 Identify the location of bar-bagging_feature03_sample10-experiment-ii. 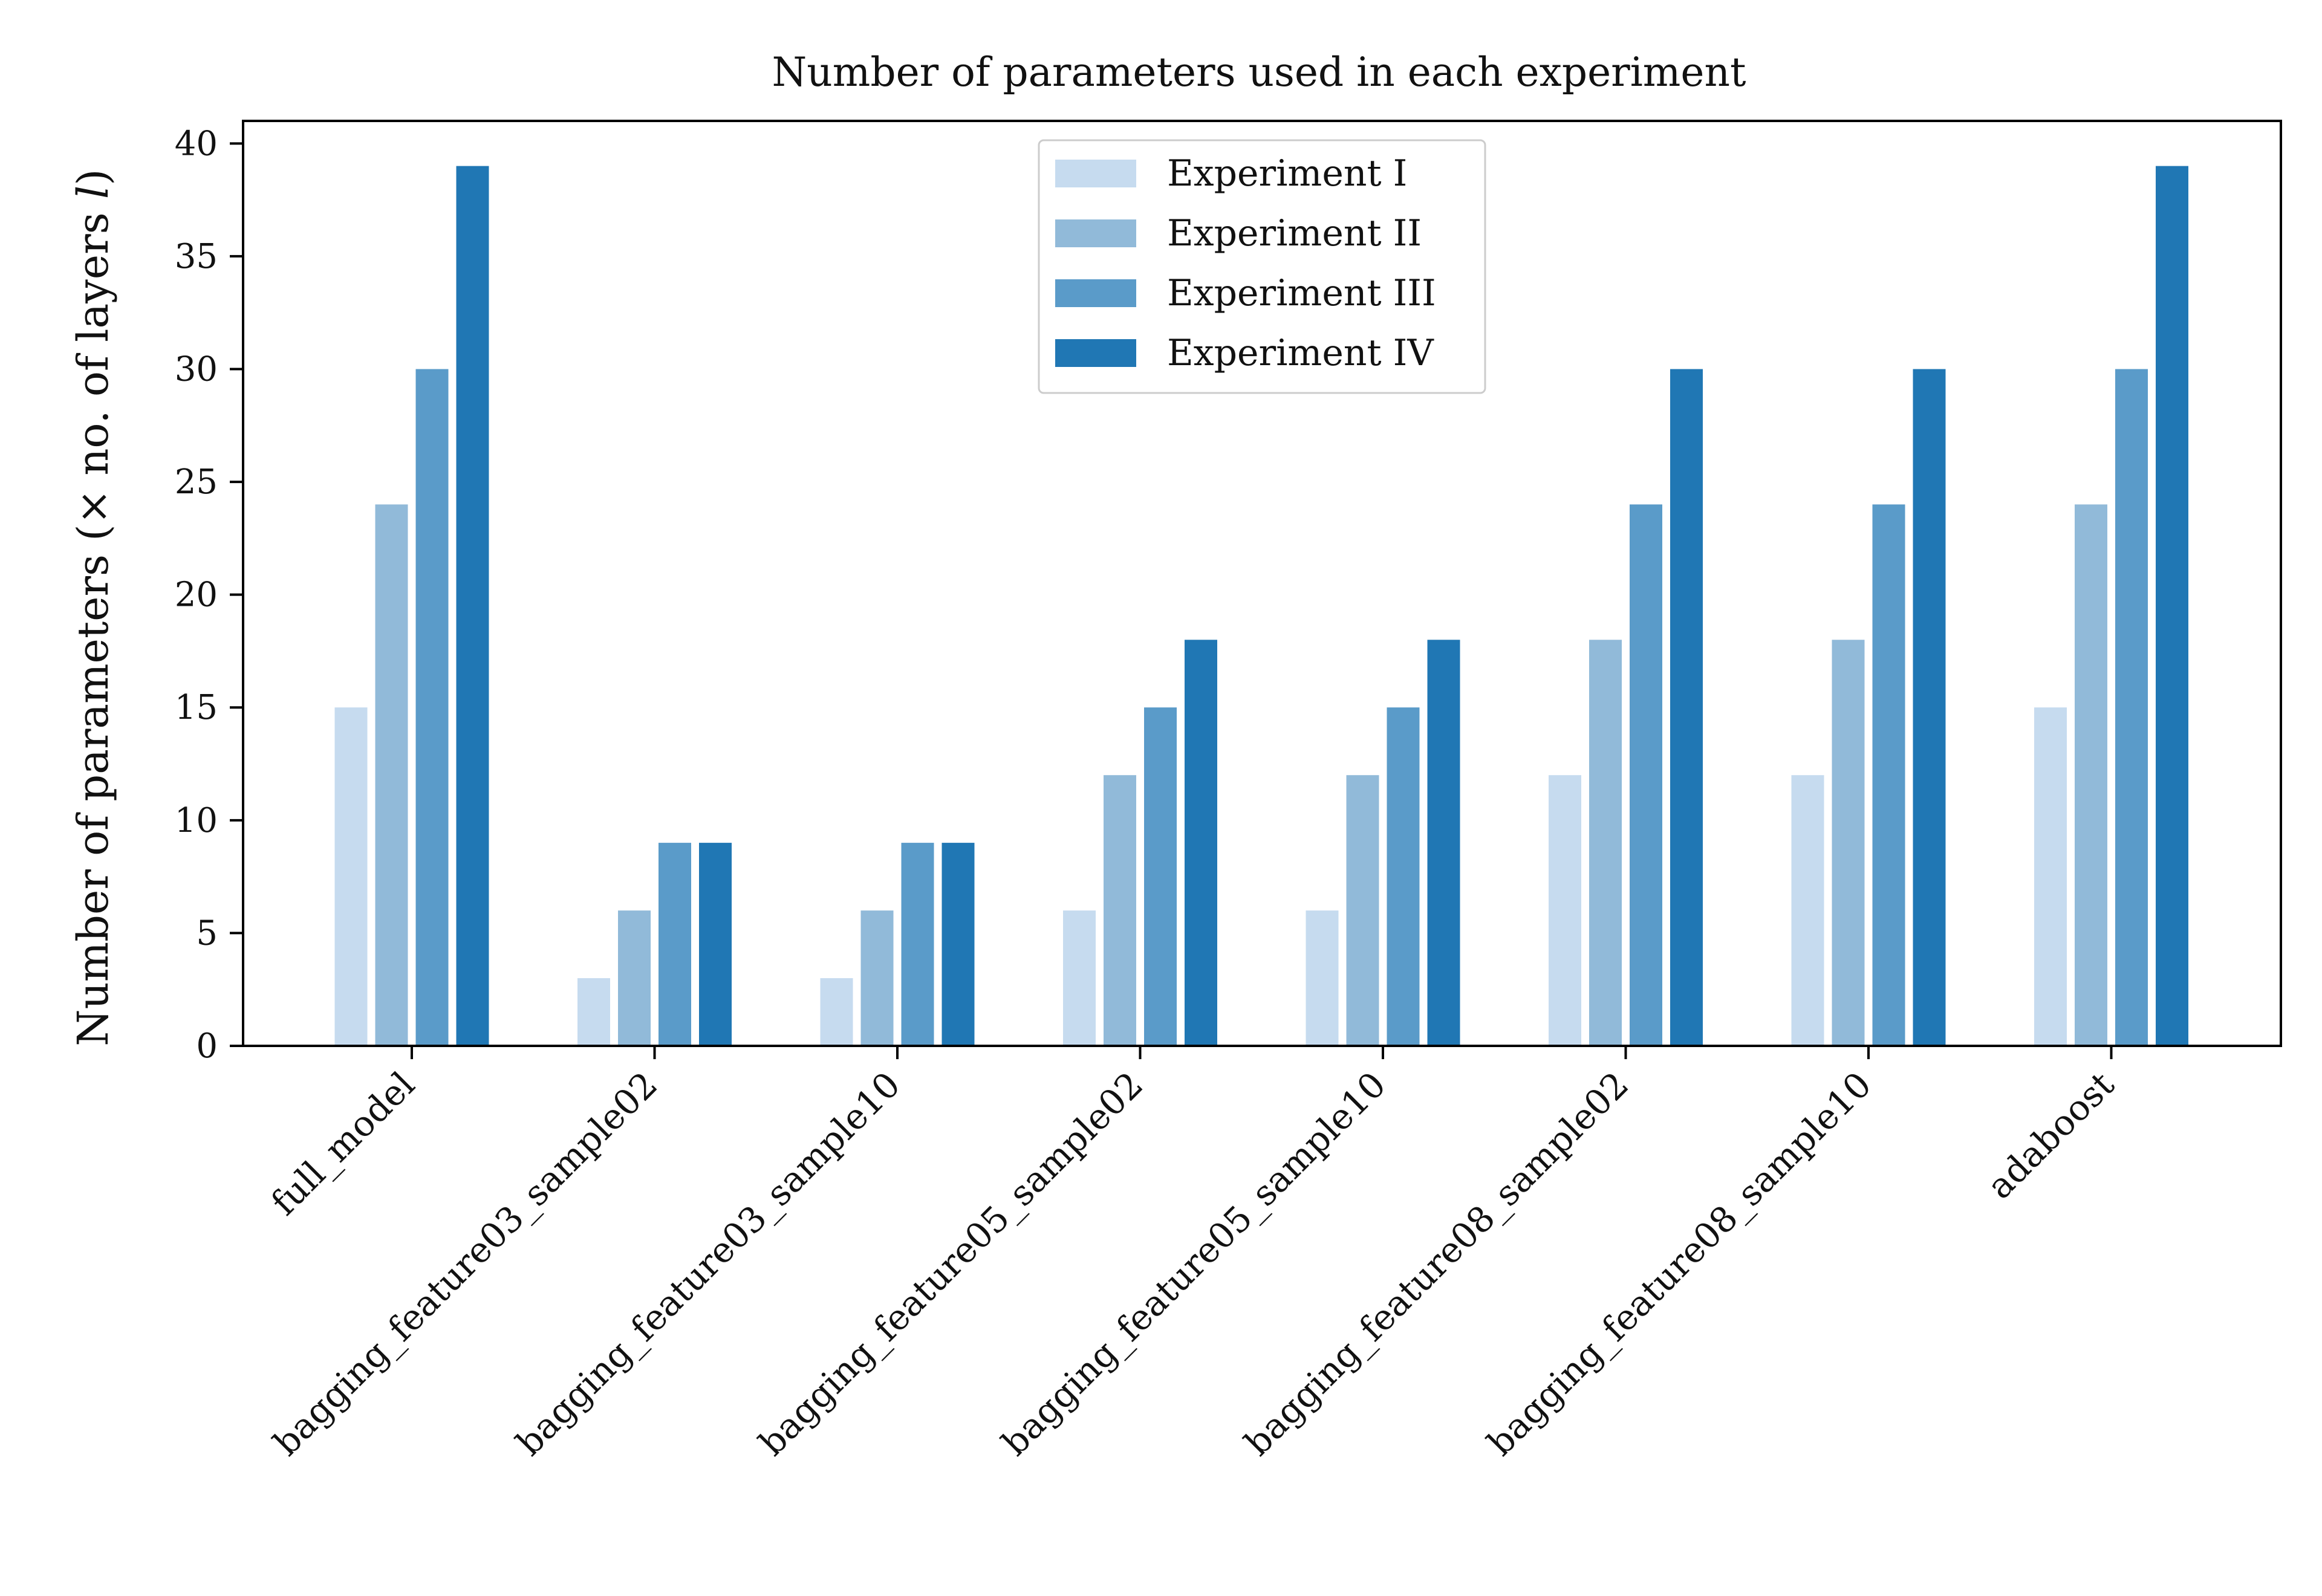
(877, 978).